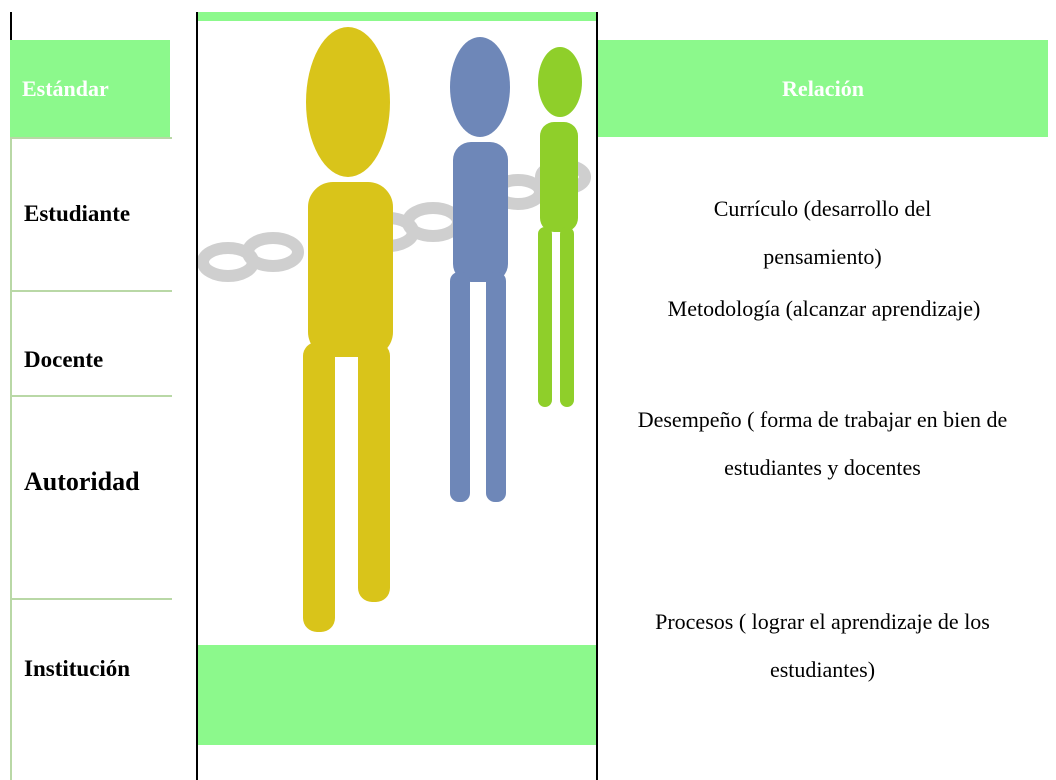  Describe the element at coordinates (822, 232) in the screenshot. I see `relation-text: Currículo (desarrollo del pensamiento)` at that location.